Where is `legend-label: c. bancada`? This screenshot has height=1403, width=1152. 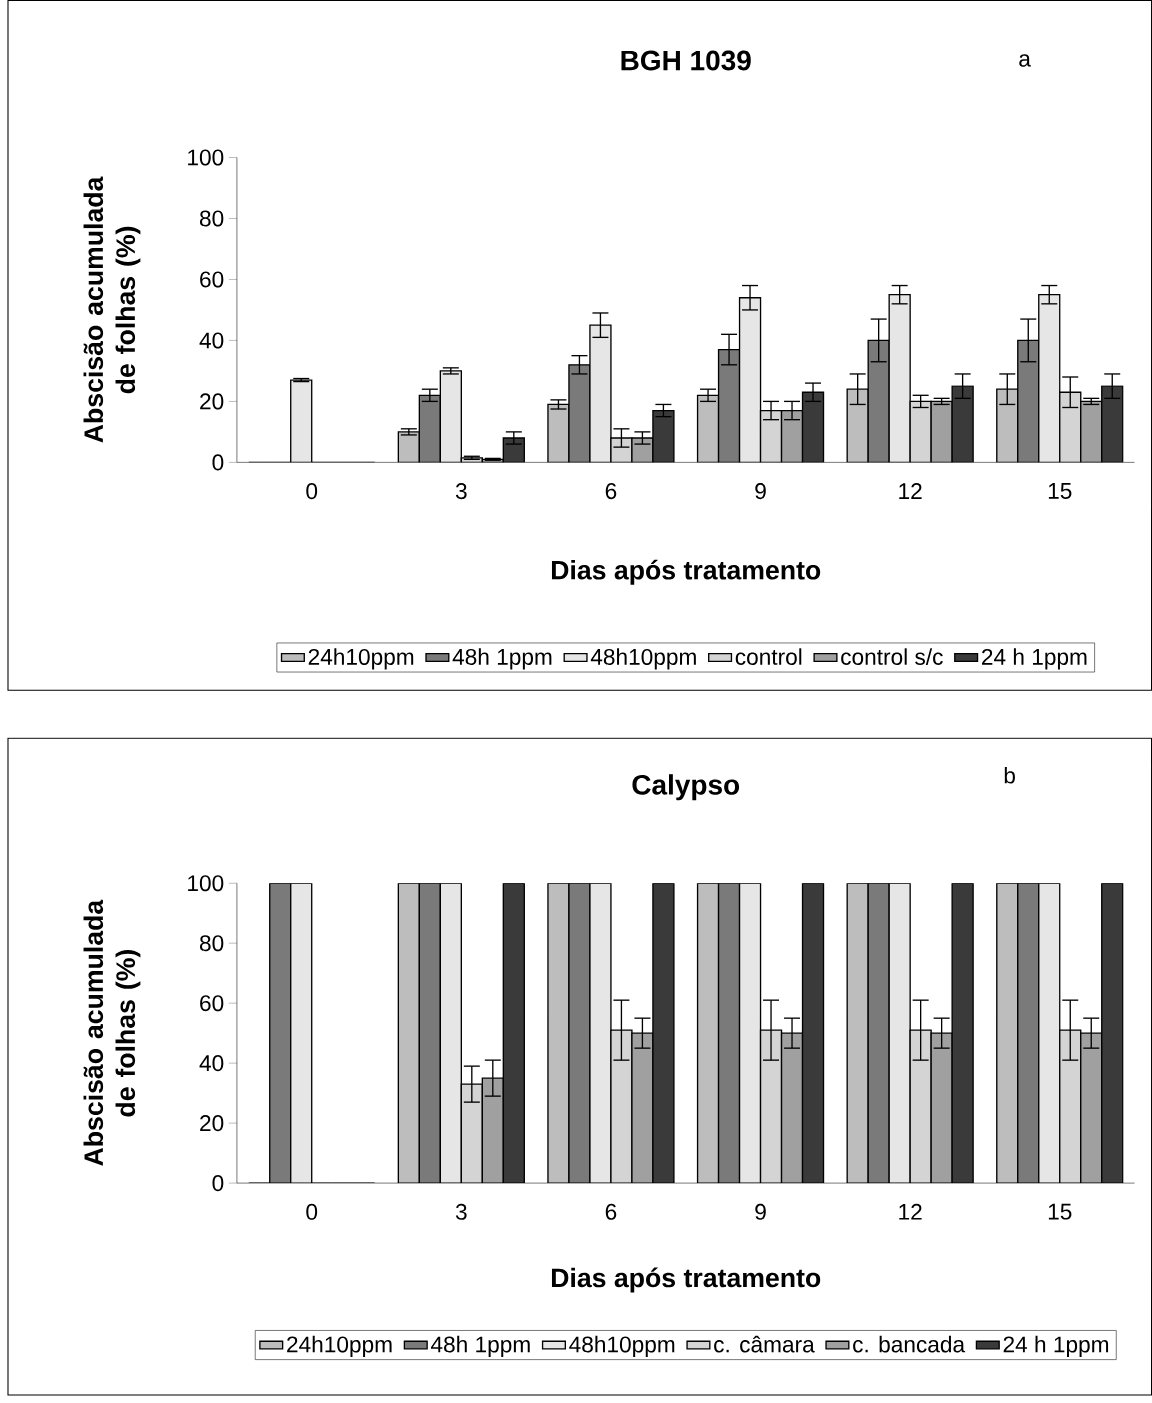
legend-label: c. bancada is located at coordinates (909, 1344).